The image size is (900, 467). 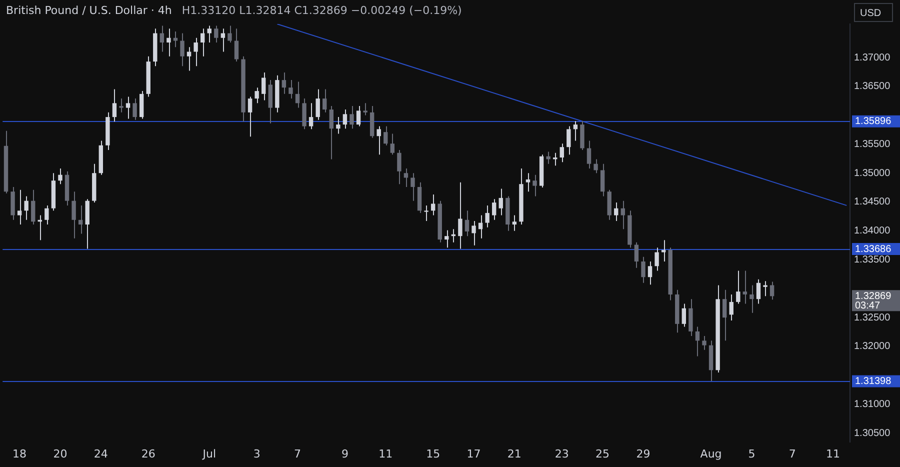 What do you see at coordinates (643, 453) in the screenshot?
I see `x-tick-label: 29` at bounding box center [643, 453].